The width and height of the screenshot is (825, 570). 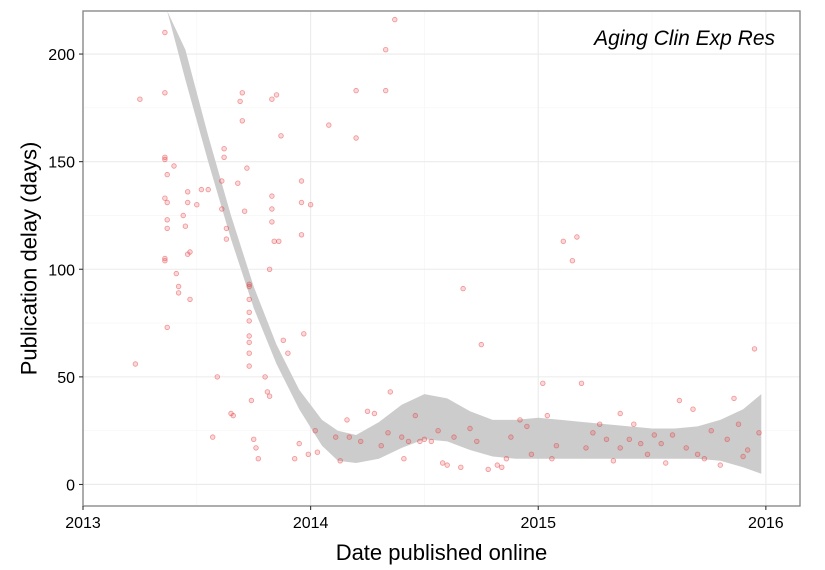 I want to click on plot-title: Aging Clin Exp Res, so click(x=683, y=38).